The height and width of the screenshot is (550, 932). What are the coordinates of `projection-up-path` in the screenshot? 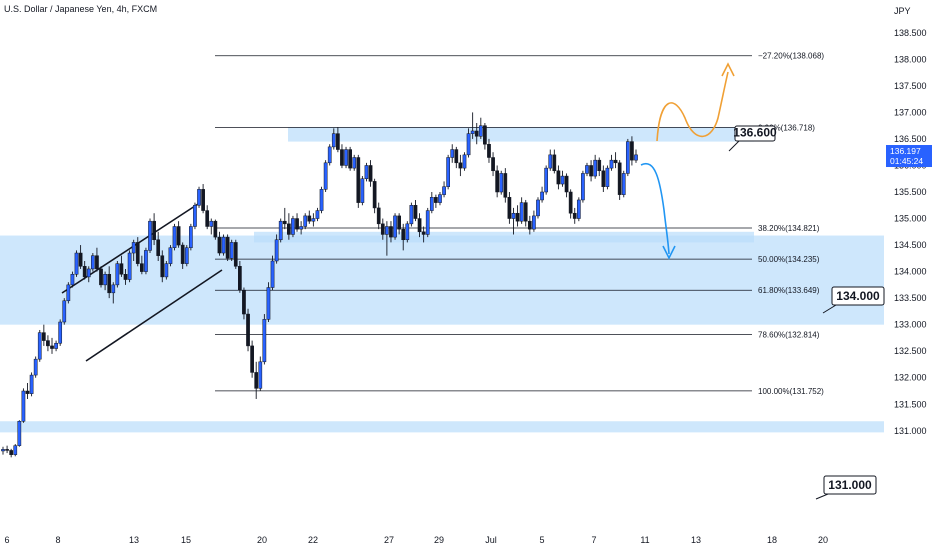 It's located at (692, 106).